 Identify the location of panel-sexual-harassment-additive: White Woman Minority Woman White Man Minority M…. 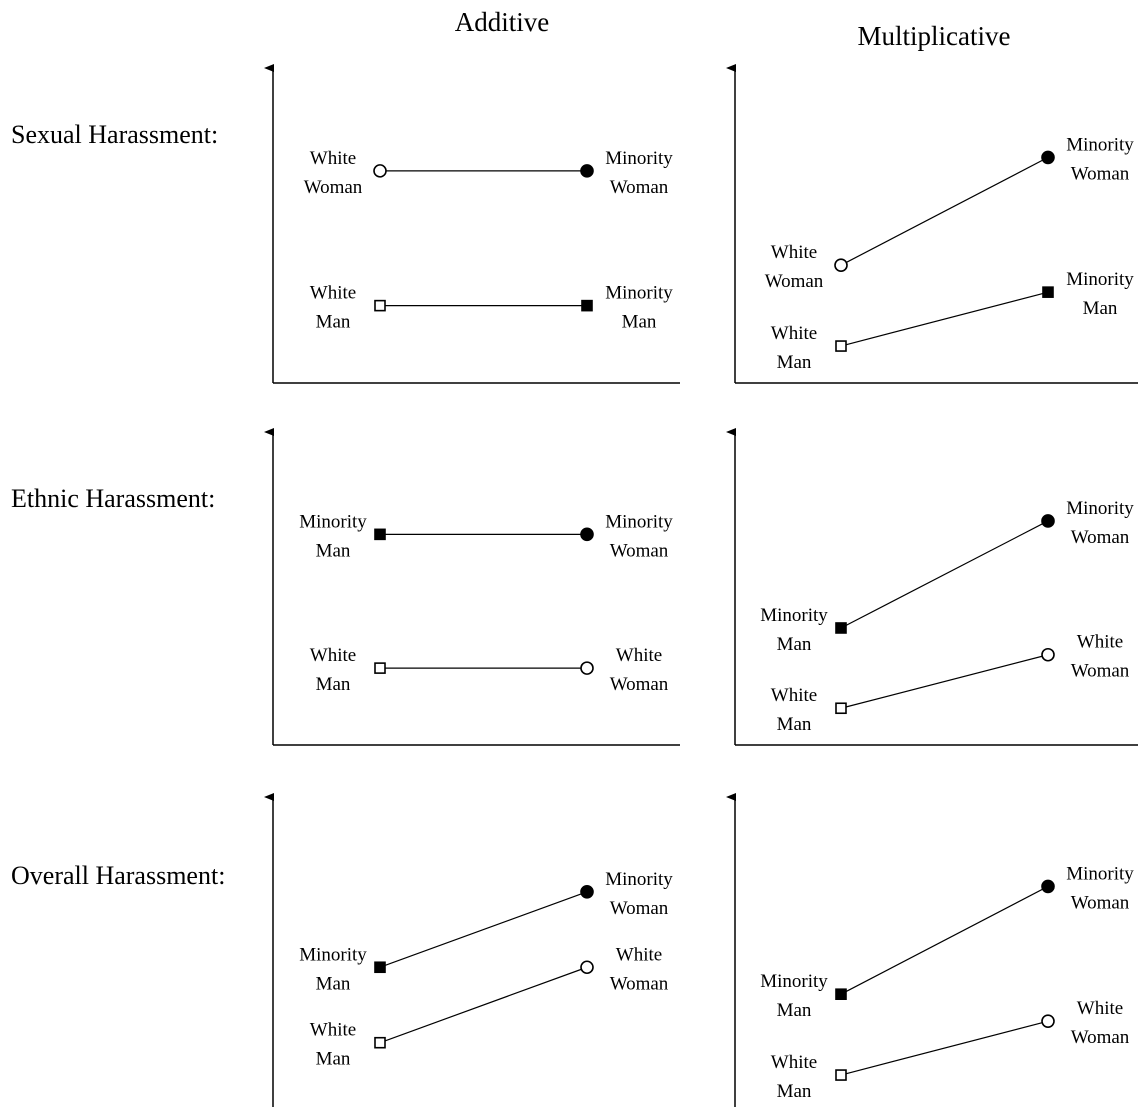
(472, 224).